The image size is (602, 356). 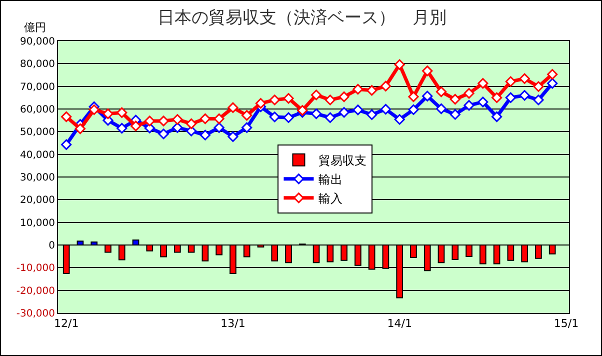 What do you see at coordinates (342, 161) in the screenshot?
I see `legend-label: 貿易収支` at bounding box center [342, 161].